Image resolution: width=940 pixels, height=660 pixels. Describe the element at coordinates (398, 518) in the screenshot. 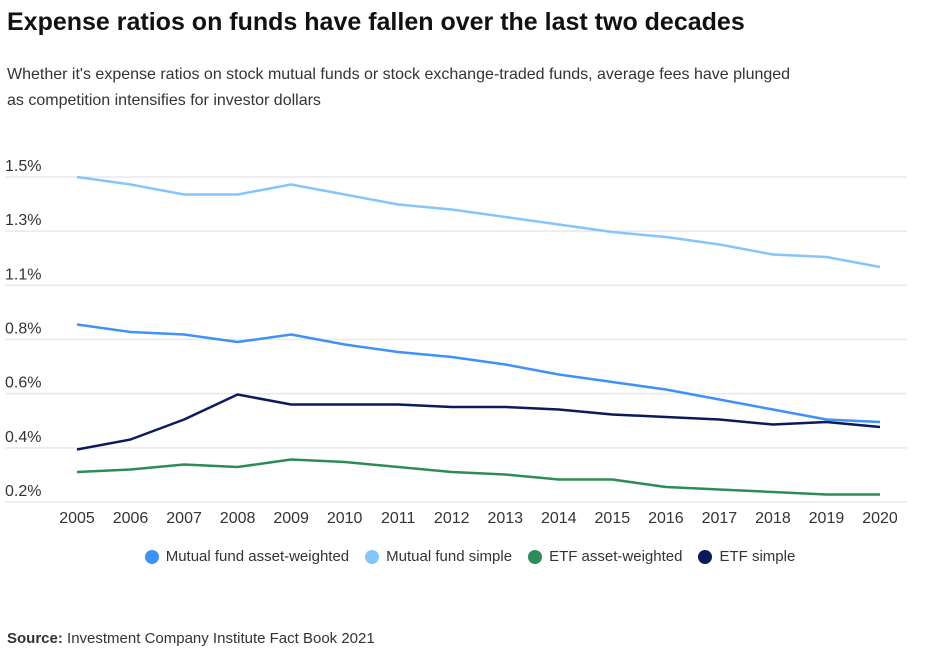

I see `x-tick-label: 2011` at that location.